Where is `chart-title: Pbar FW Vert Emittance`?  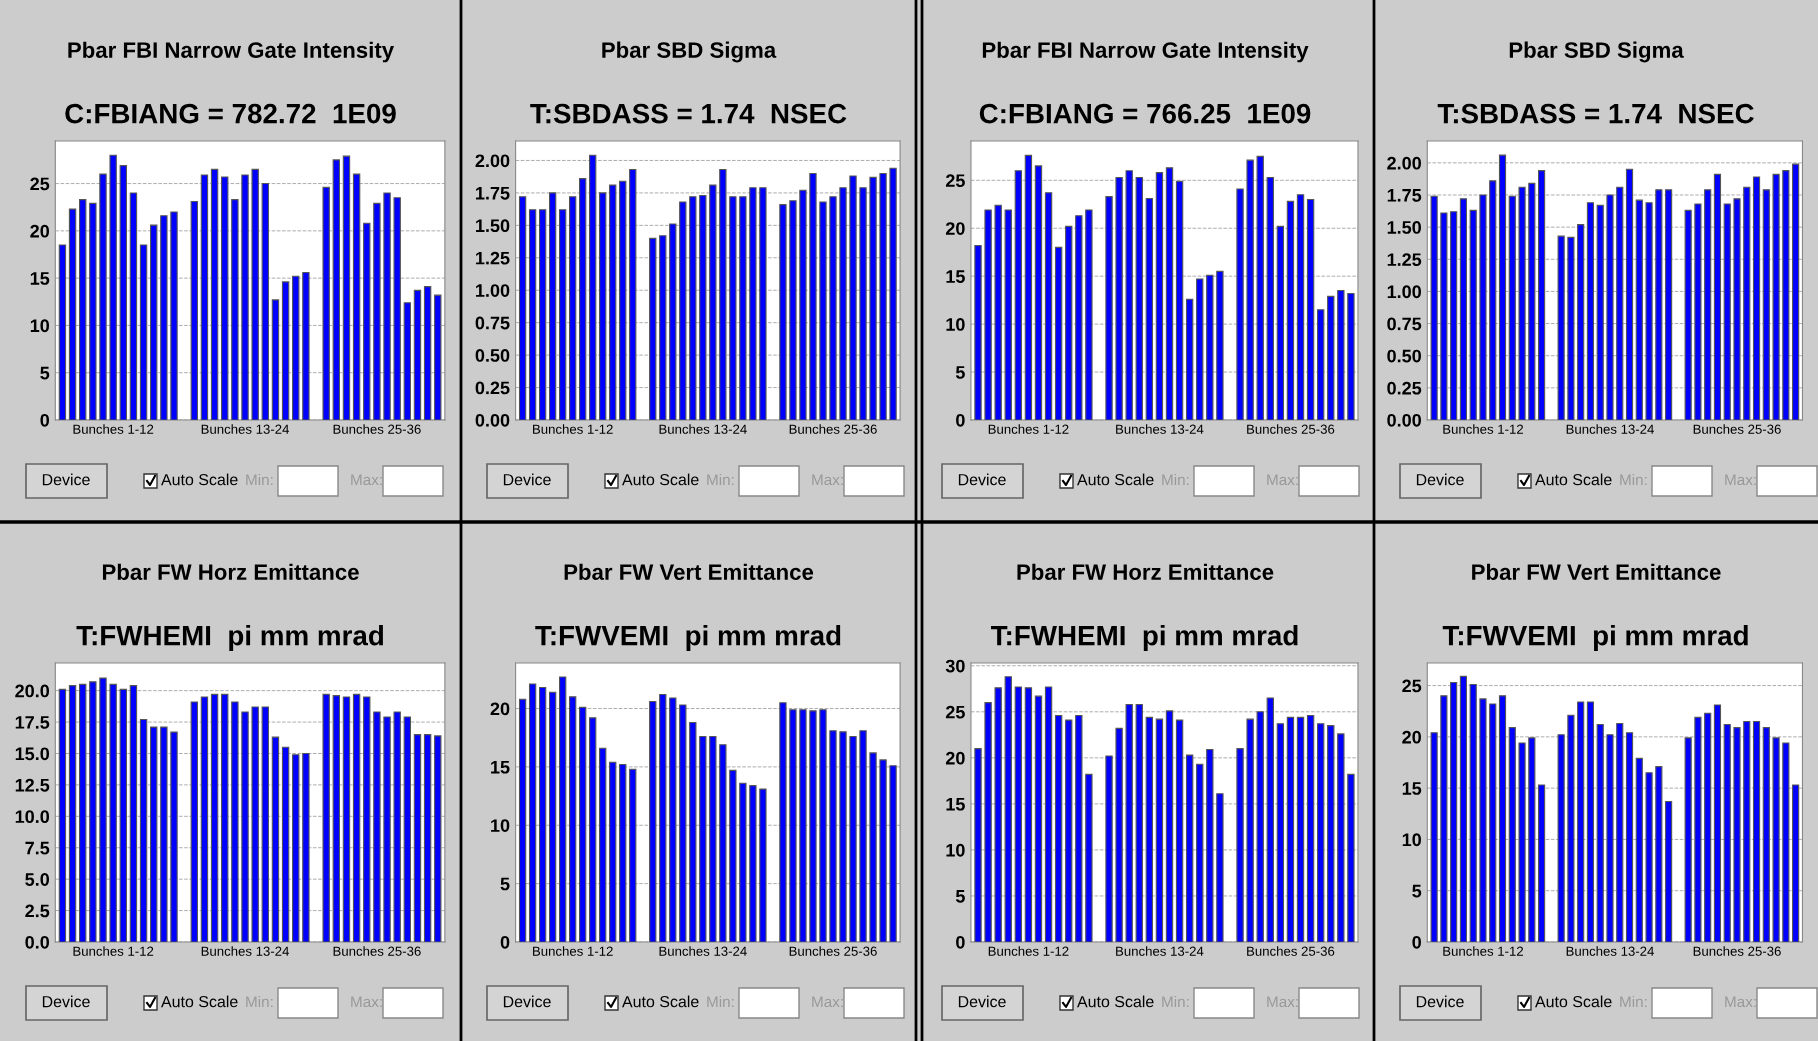
chart-title: Pbar FW Vert Emittance is located at coordinates (689, 571).